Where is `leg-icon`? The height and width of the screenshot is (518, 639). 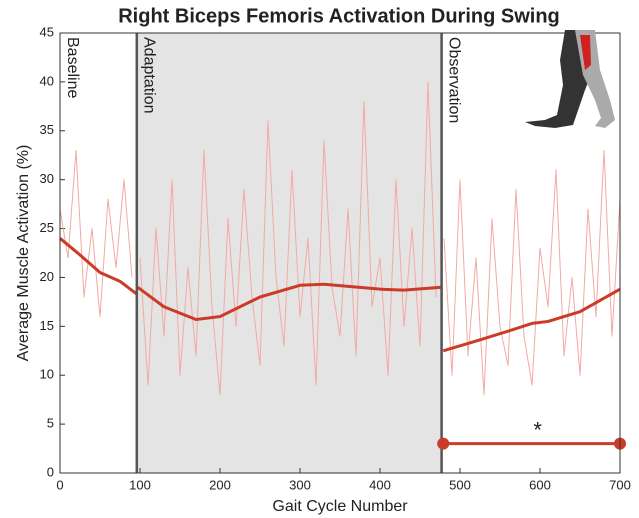
leg-icon is located at coordinates (570, 79).